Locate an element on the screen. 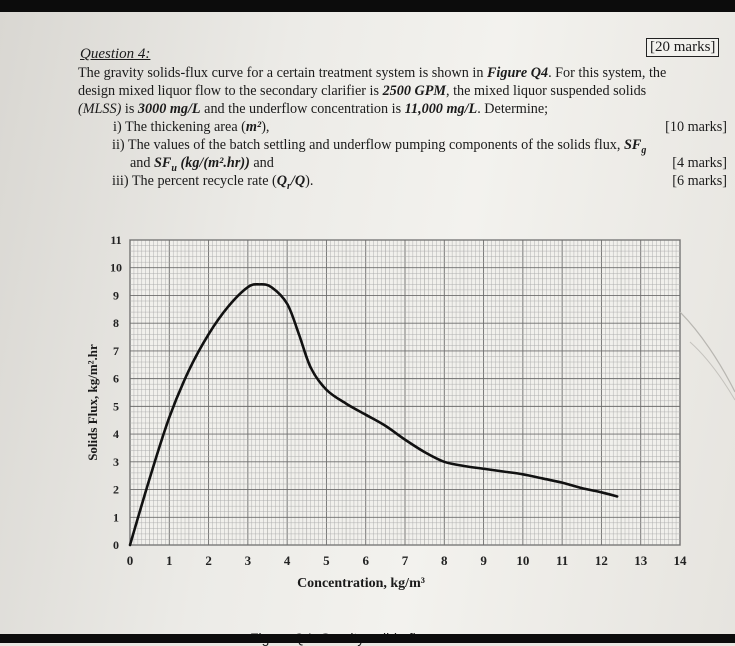 Image resolution: width=735 pixels, height=646 pixels. y-tick-label: 8 is located at coordinates (116, 323).